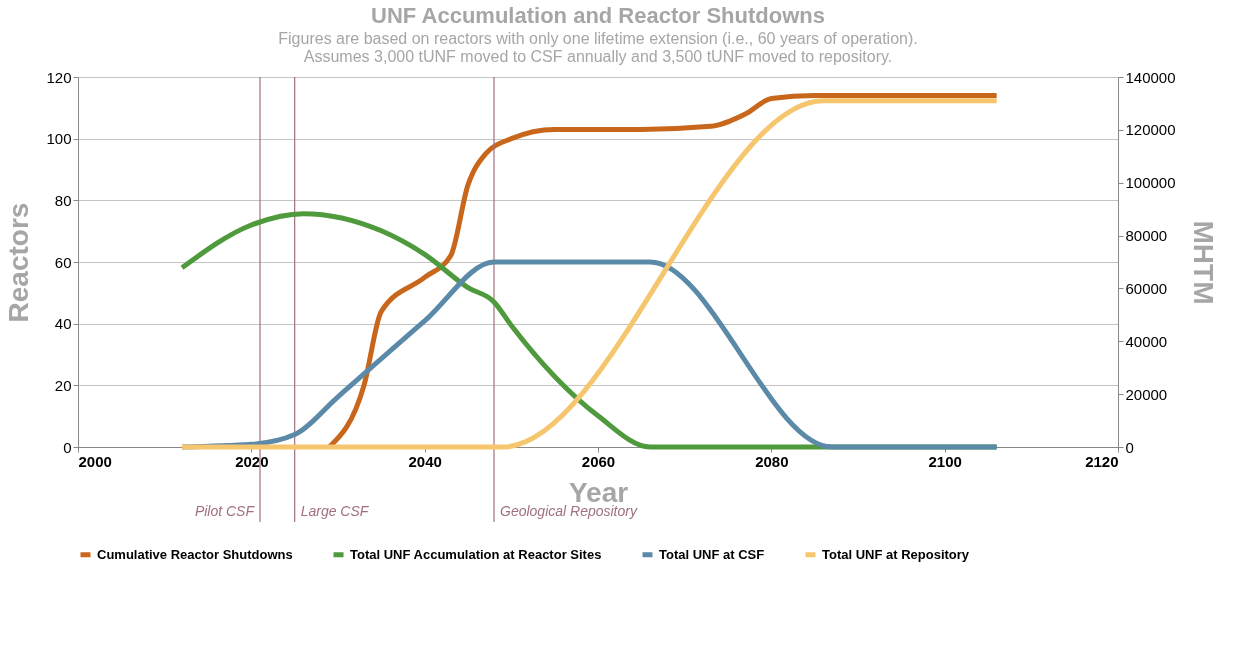 This screenshot has height=653, width=1255. I want to click on y-tick-label: 40, so click(63, 324).